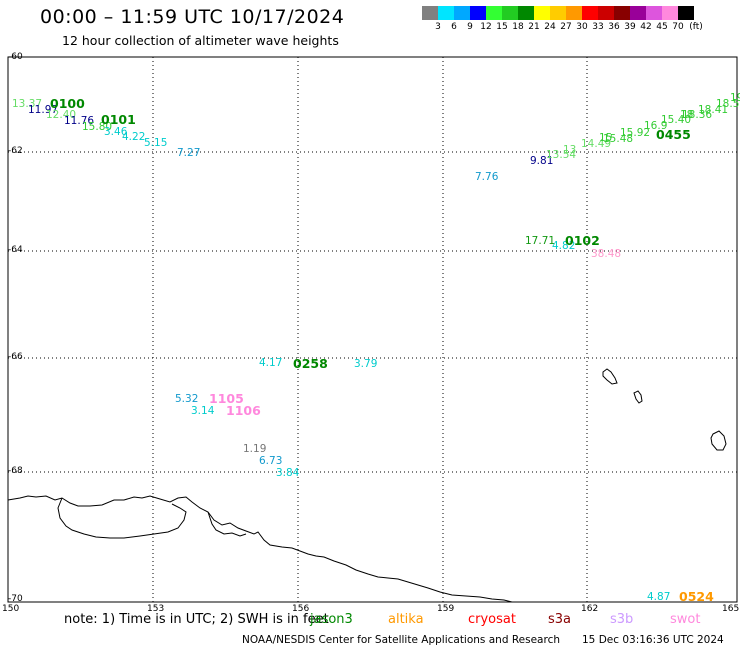  I want to click on satellite-legend-item: altika, so click(406, 619).